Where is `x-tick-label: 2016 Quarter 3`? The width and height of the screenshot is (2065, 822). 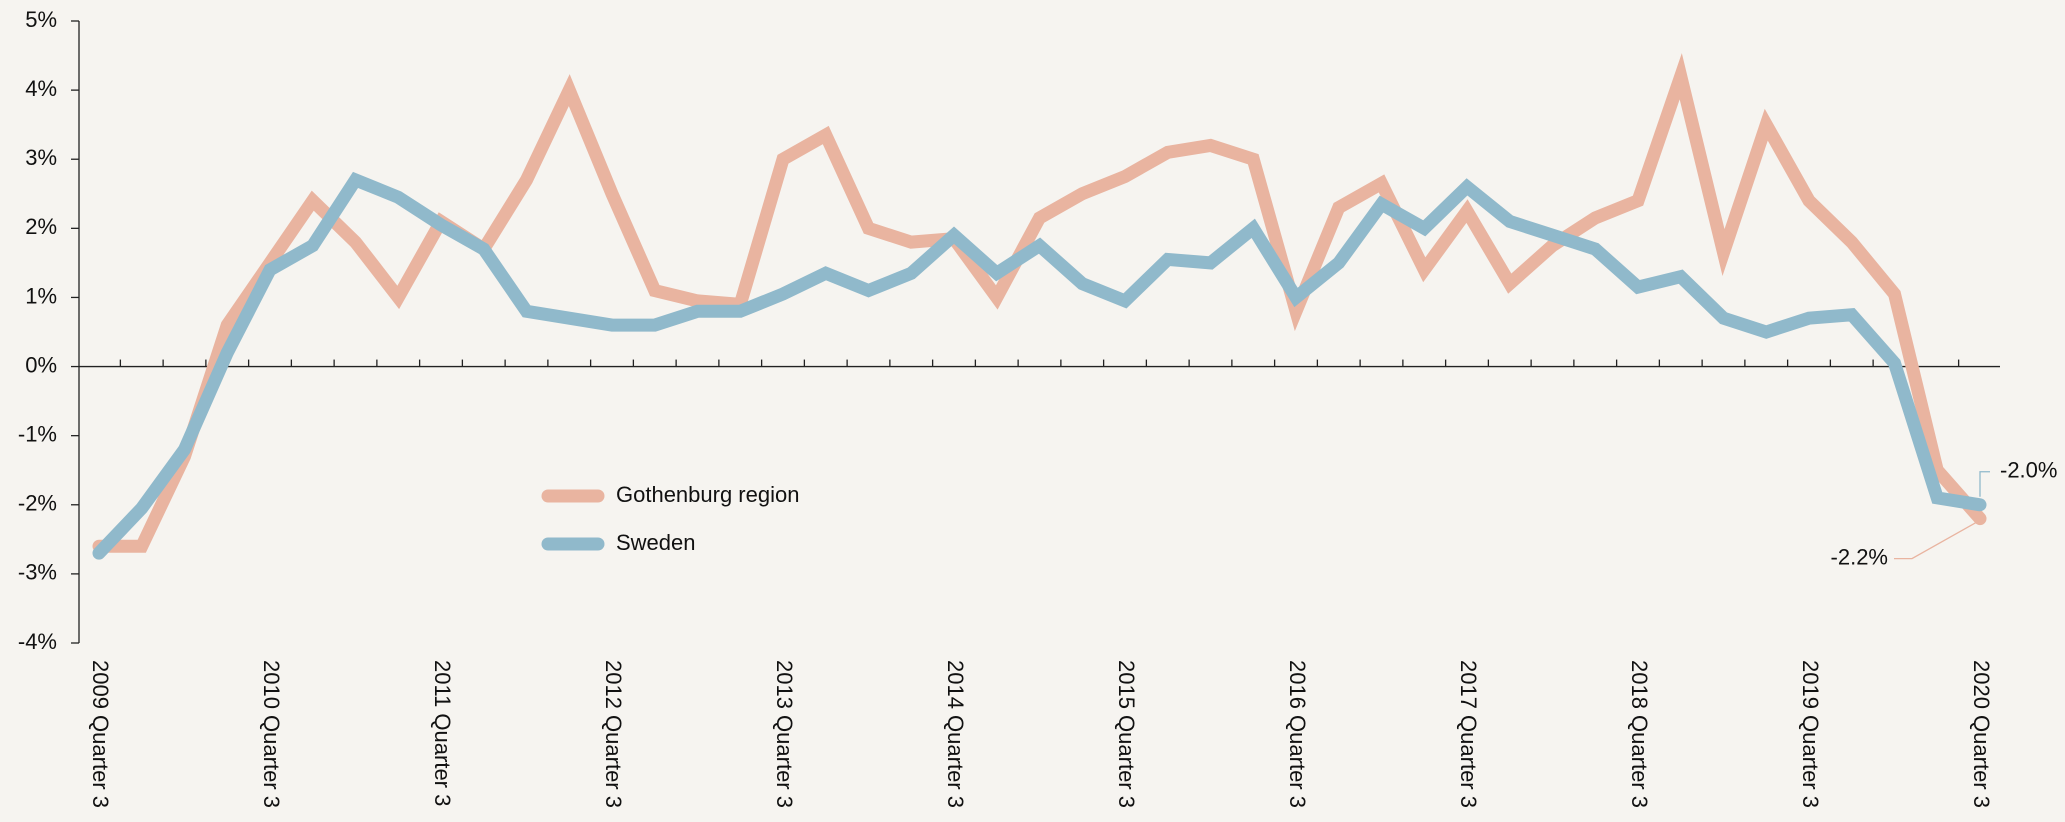 x-tick-label: 2016 Quarter 3 is located at coordinates (1297, 734).